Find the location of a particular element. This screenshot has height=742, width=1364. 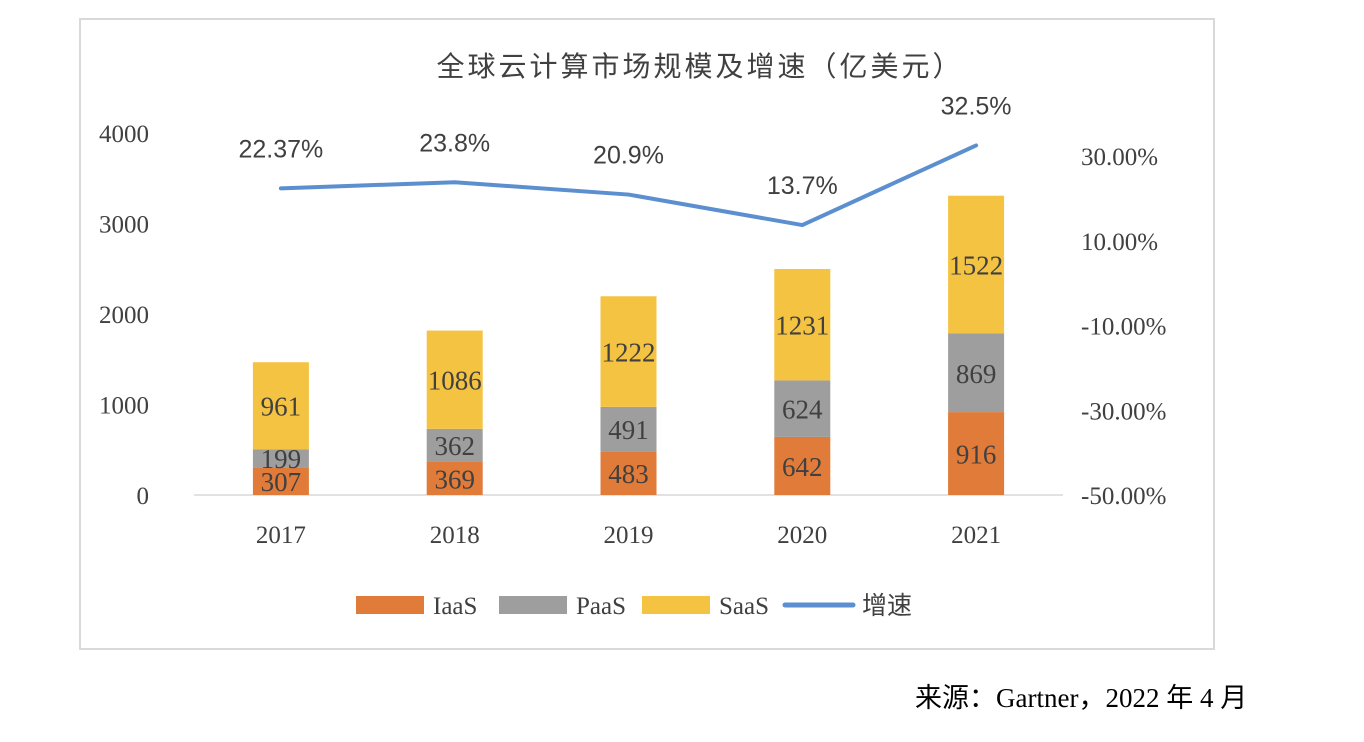

left-axis-tick-label: 0 is located at coordinates (143, 496).